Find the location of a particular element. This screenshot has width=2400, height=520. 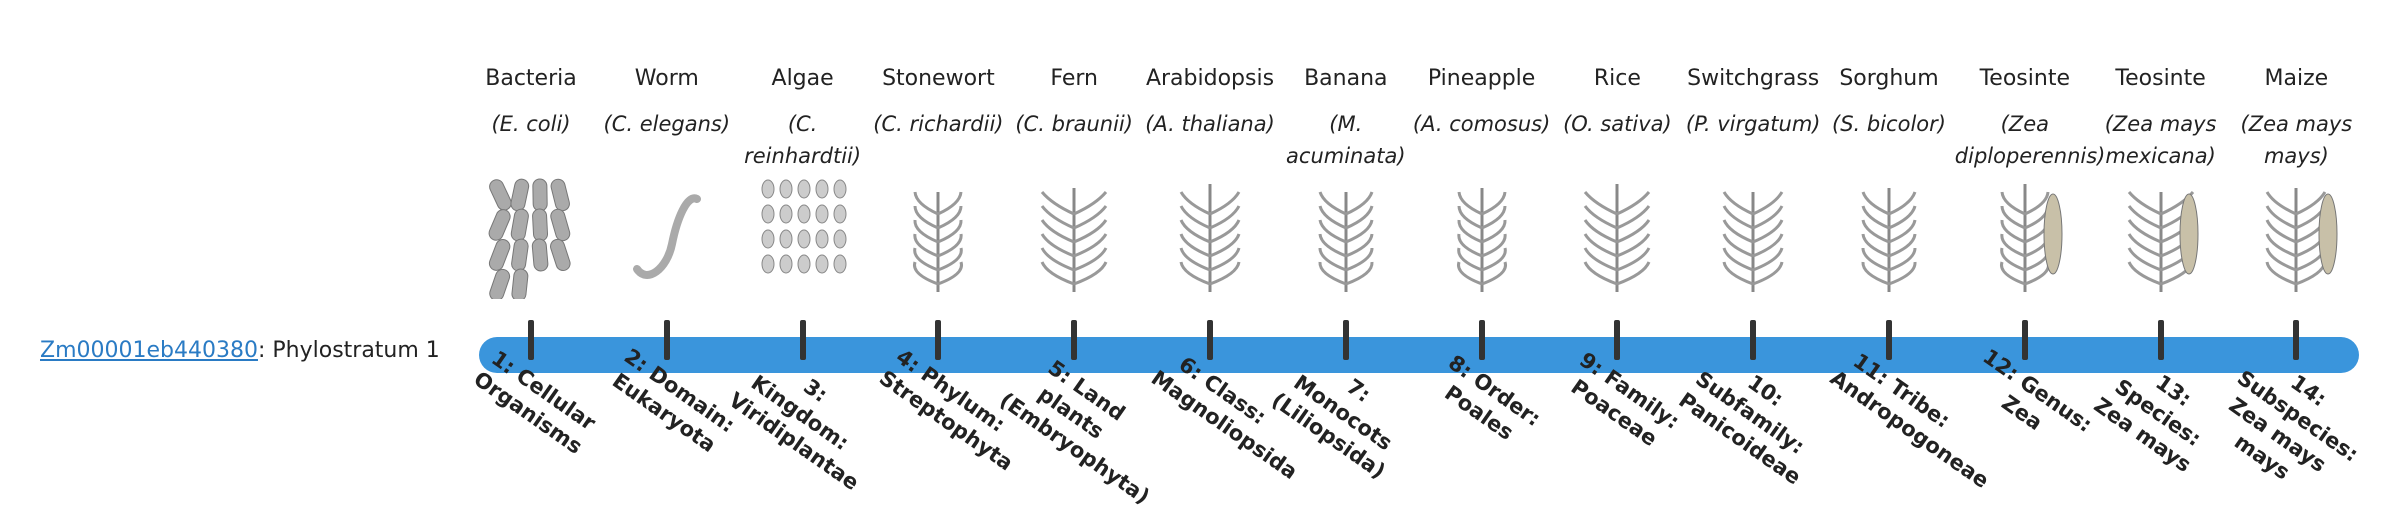

common-name: Sorghum is located at coordinates (1889, 78).